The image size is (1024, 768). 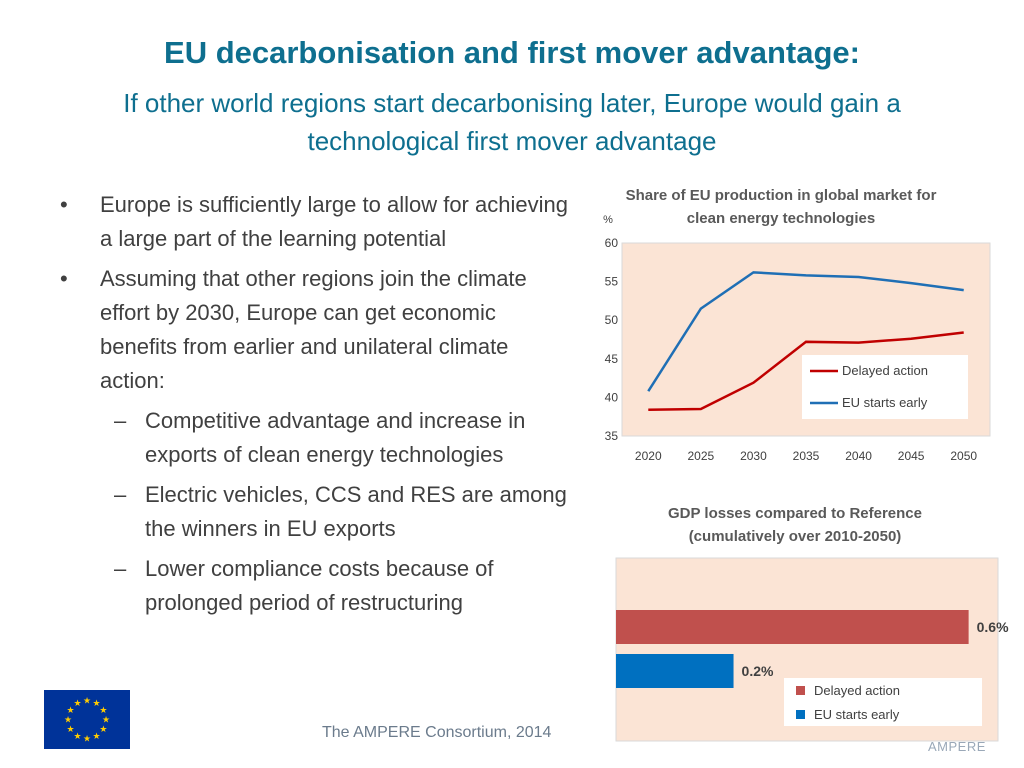 I want to click on x-tick-label: 2035, so click(x=806, y=456).